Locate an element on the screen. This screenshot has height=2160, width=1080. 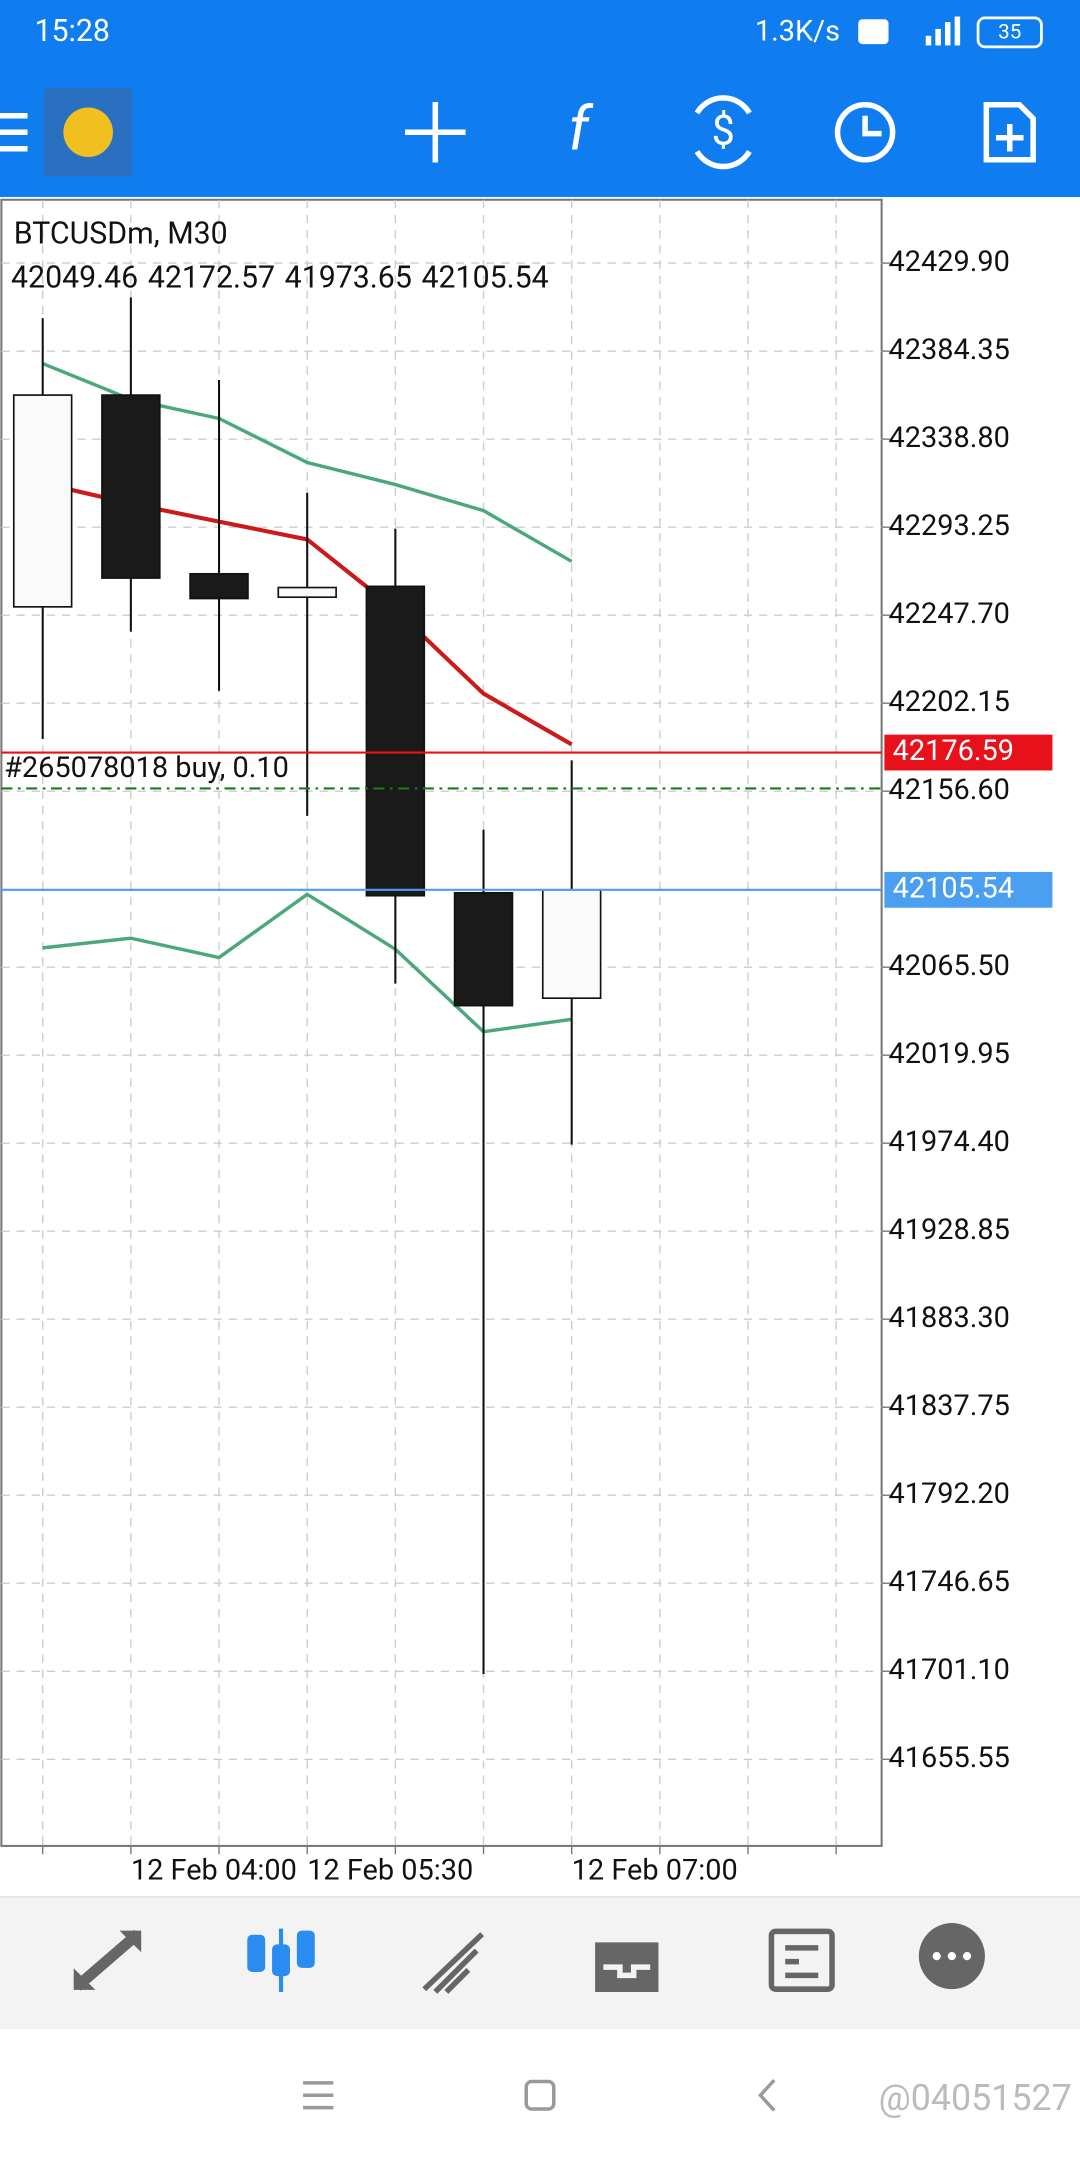
news-tab is located at coordinates (801, 1960).